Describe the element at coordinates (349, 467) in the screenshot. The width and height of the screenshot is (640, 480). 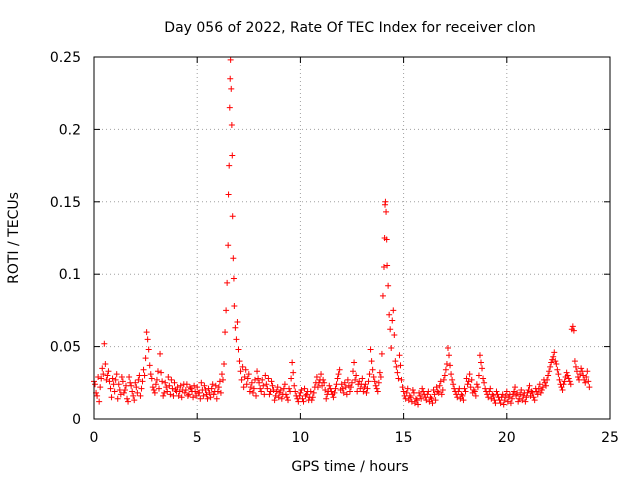
I see `x-axis-label: GPS time / hours` at that location.